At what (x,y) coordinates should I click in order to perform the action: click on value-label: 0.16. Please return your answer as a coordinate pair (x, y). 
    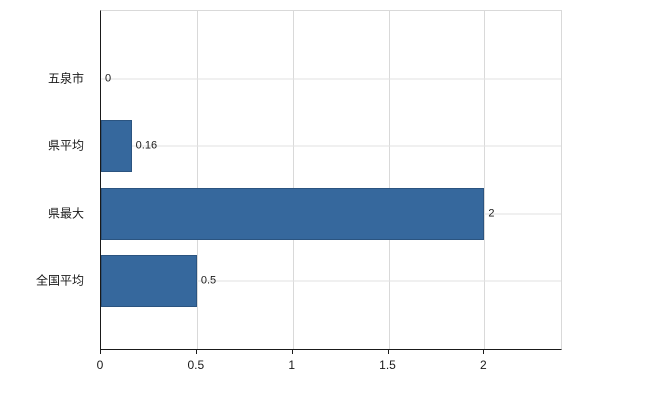
    Looking at the image, I should click on (146, 145).